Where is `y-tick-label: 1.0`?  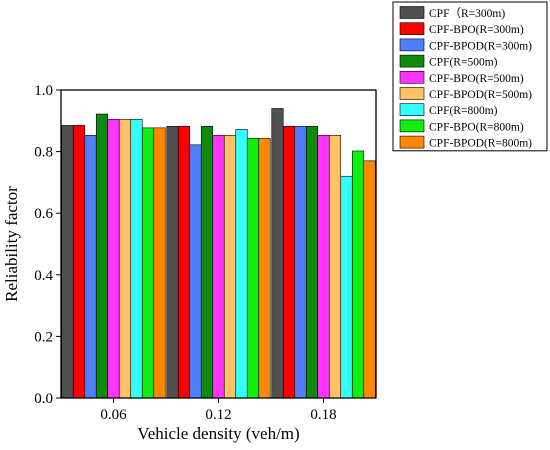 y-tick-label: 1.0 is located at coordinates (43, 91).